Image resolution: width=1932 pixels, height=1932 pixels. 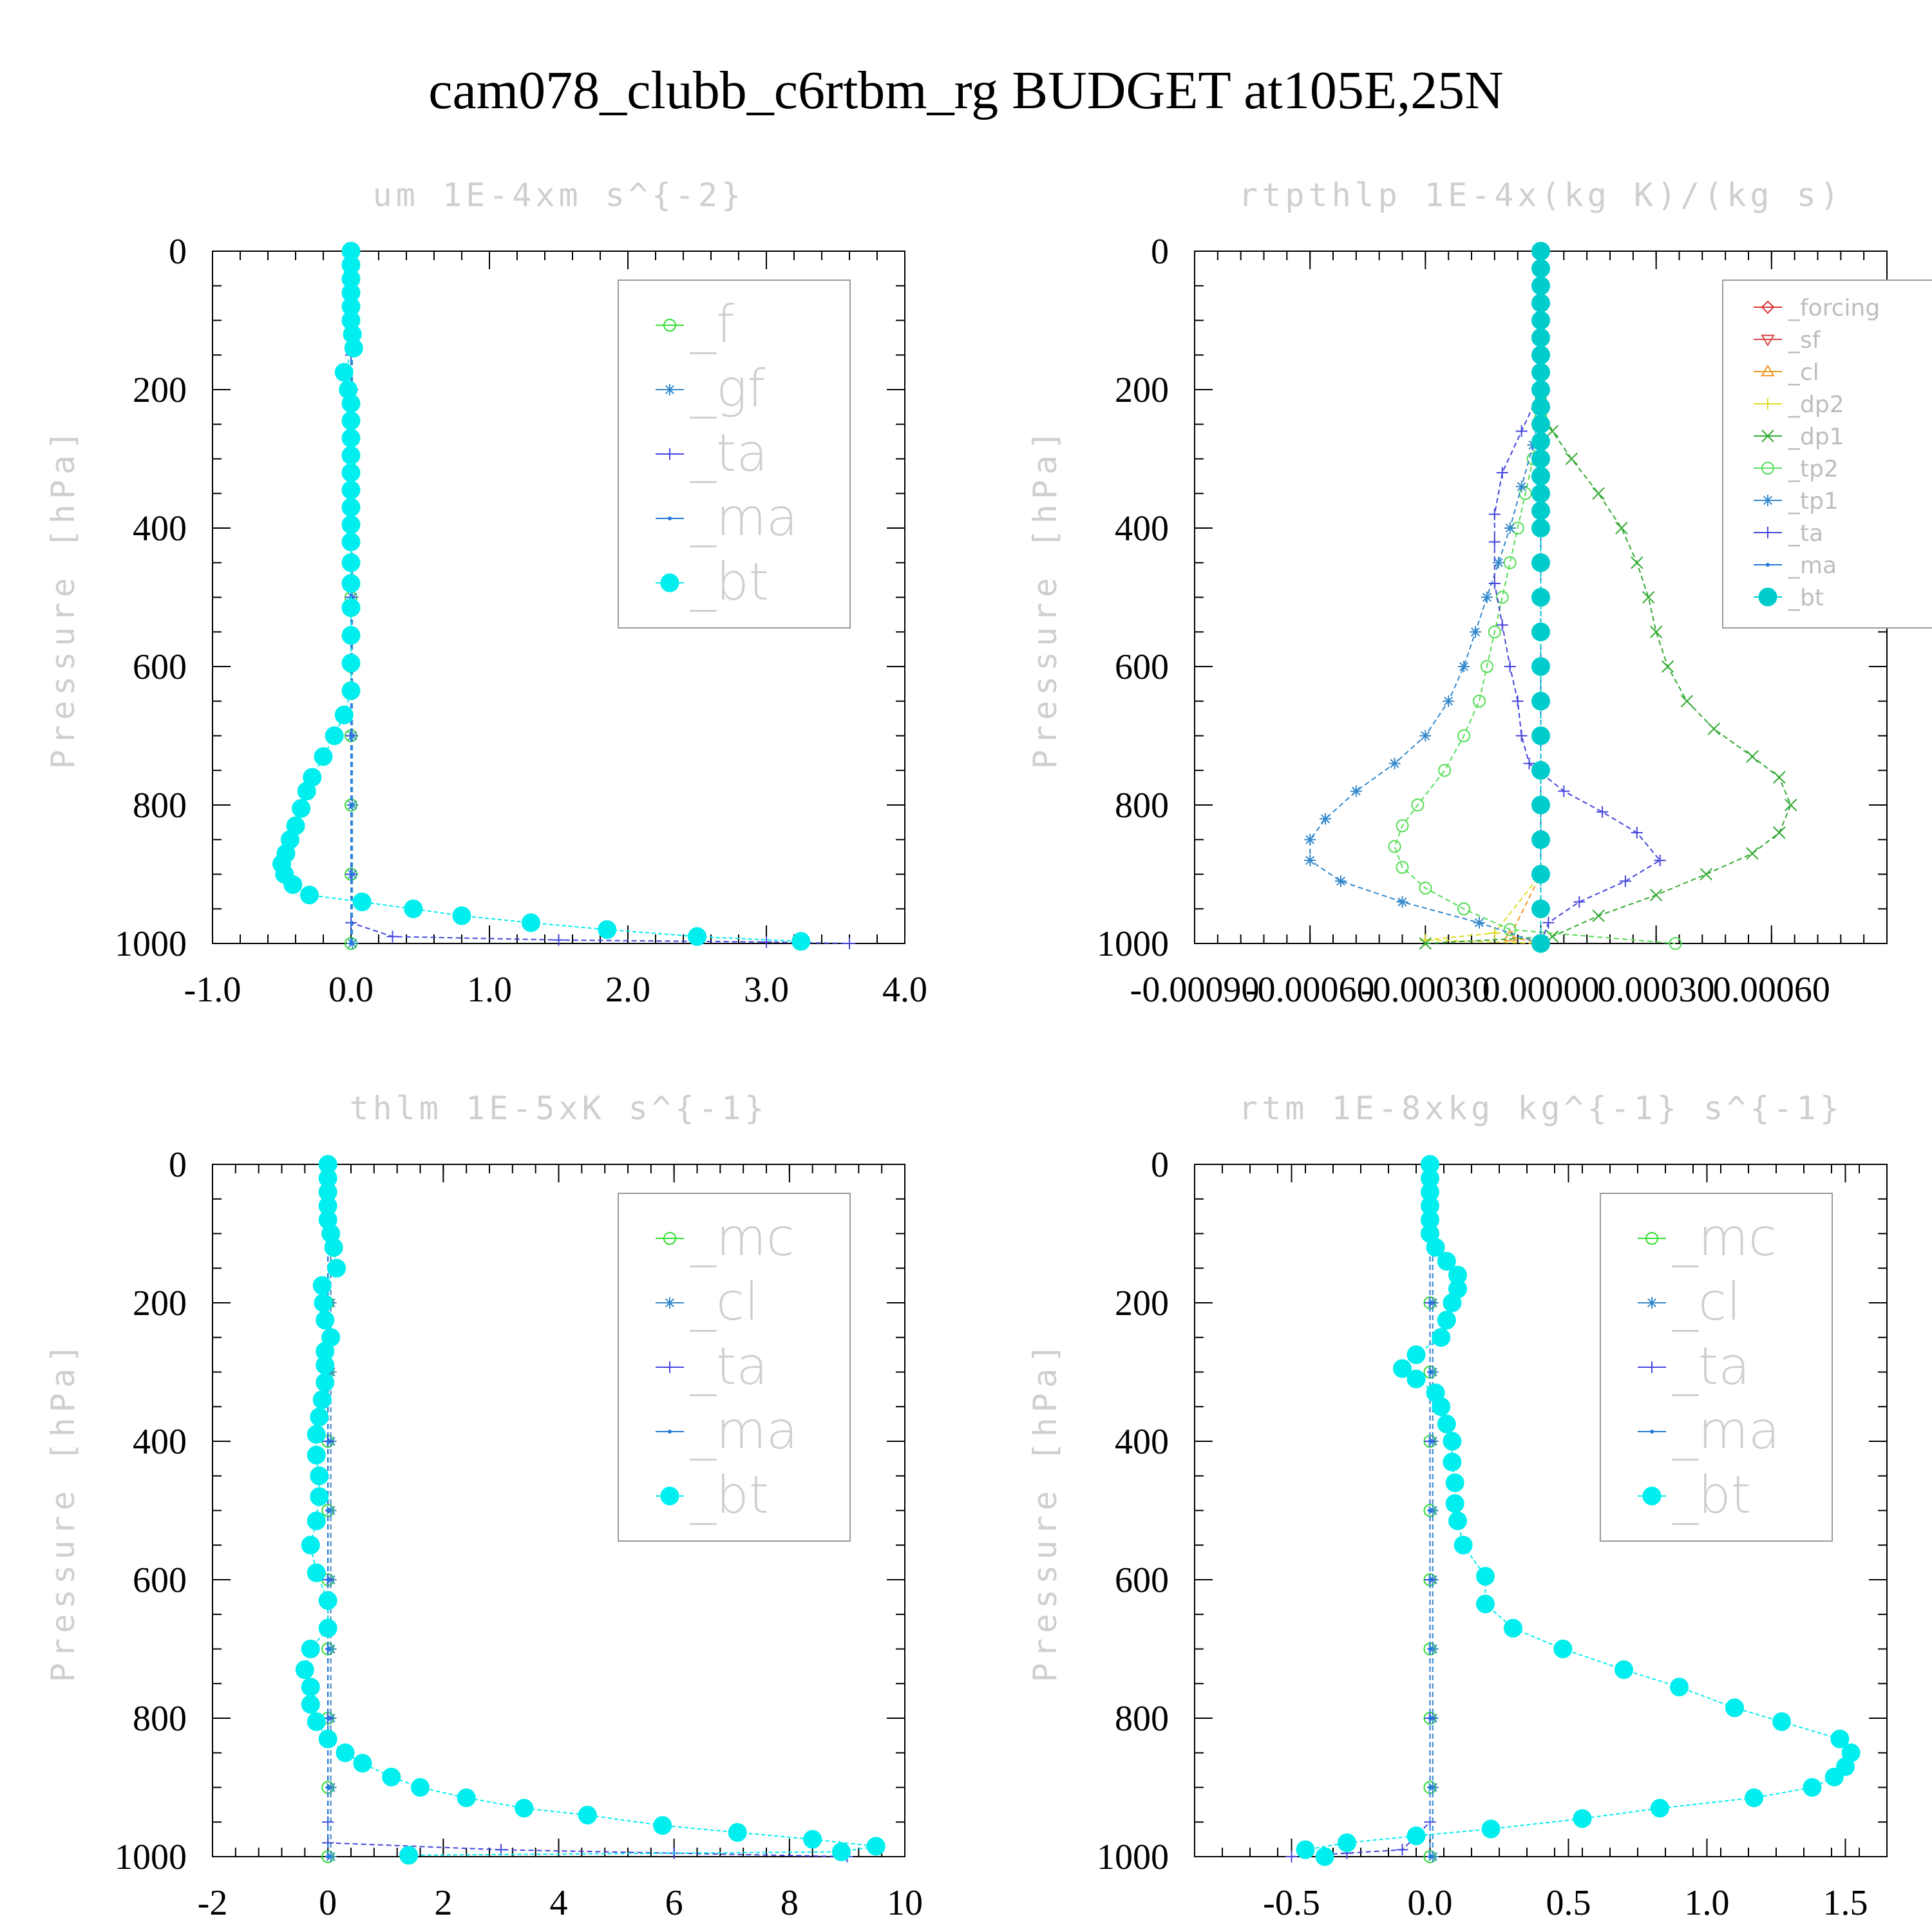 I want to click on x-tick-label: 0.0, so click(x=1430, y=1903).